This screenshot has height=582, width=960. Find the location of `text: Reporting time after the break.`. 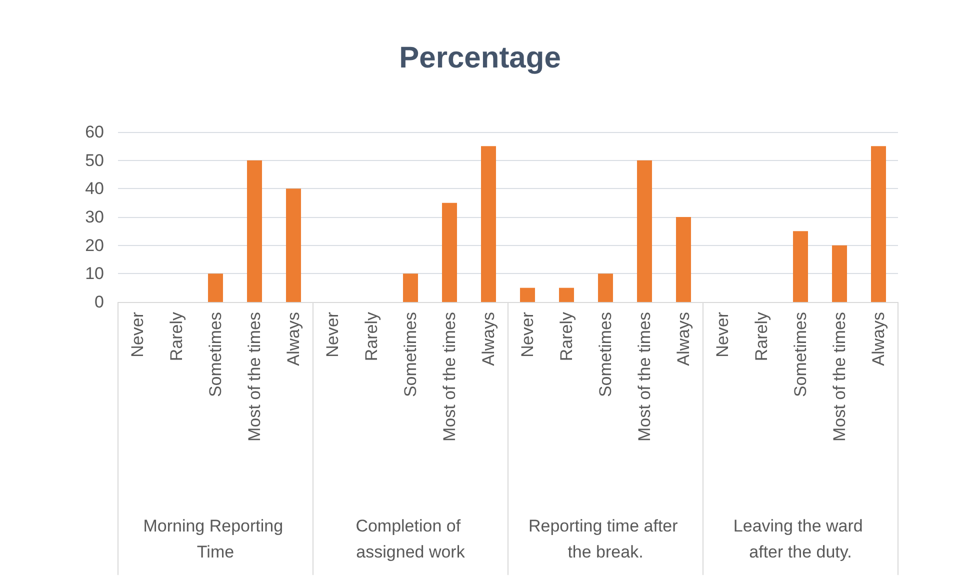

text: Reporting time after the break. is located at coordinates (605, 539).